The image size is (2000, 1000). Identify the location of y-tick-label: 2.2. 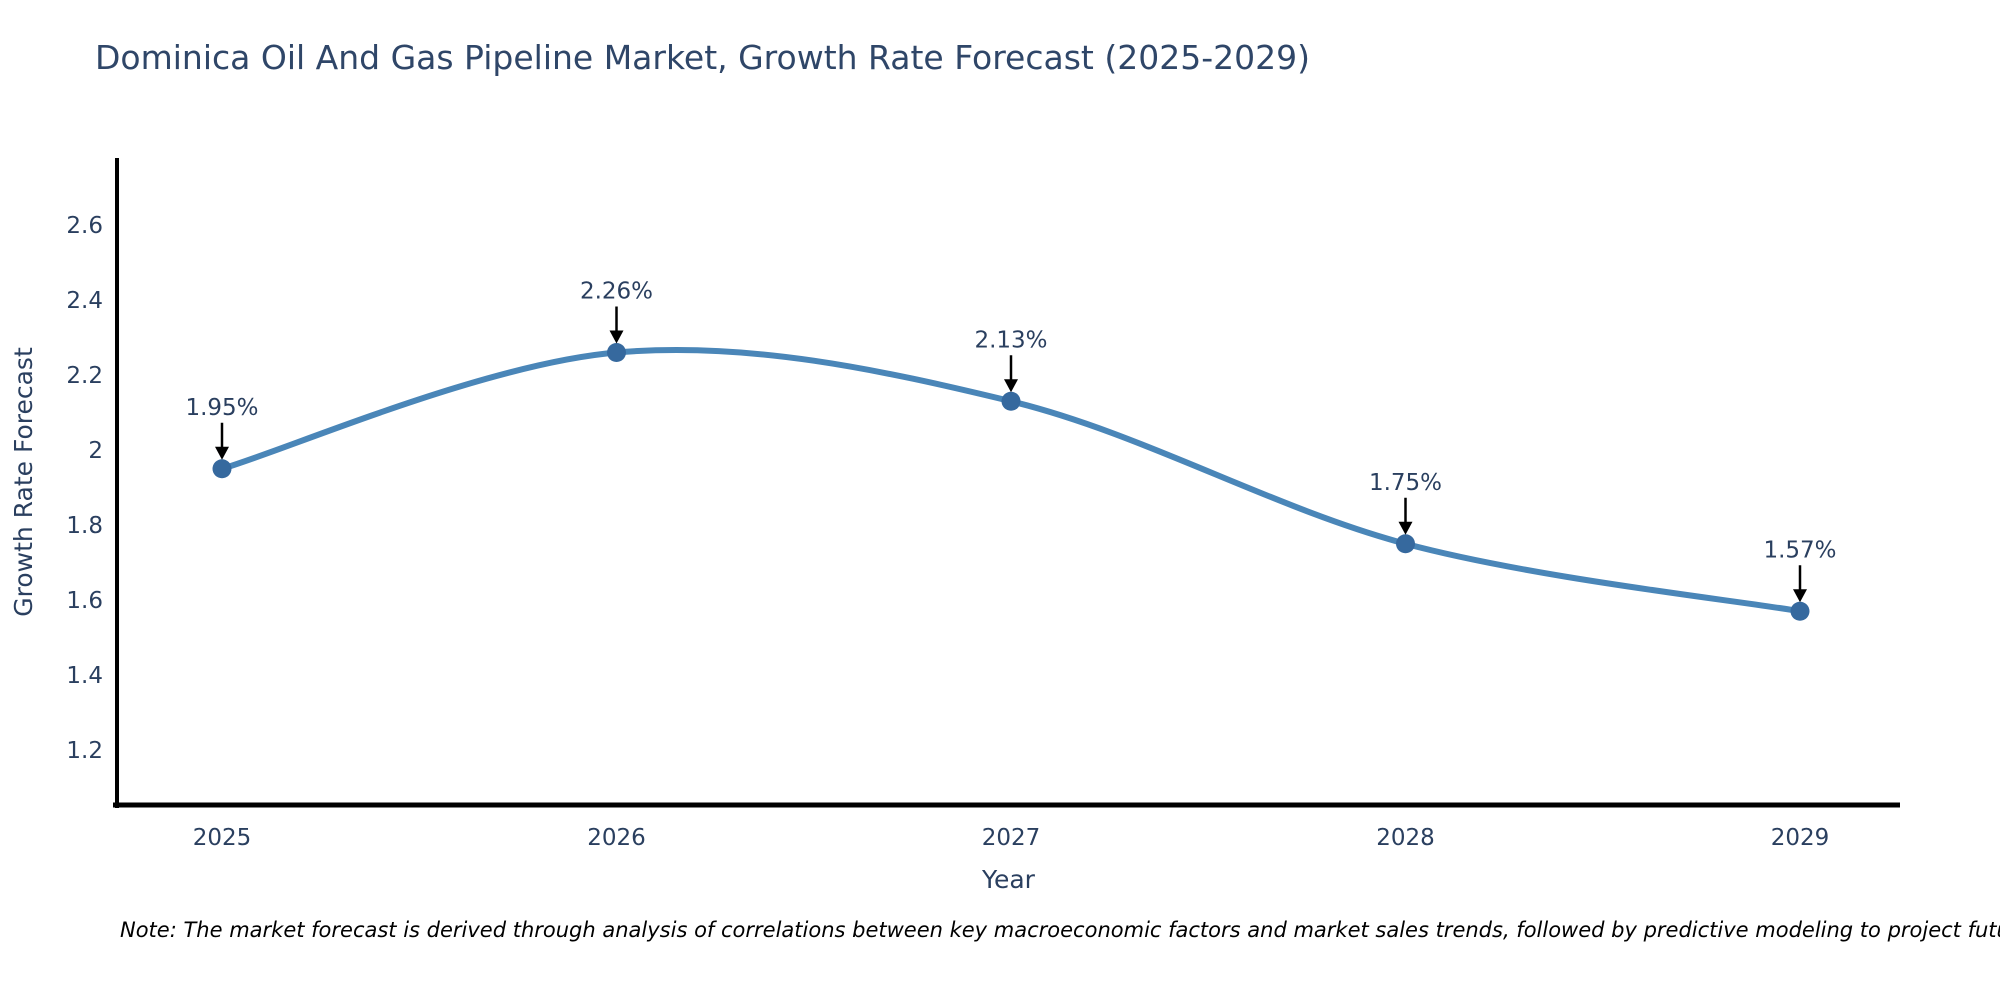
(84, 376).